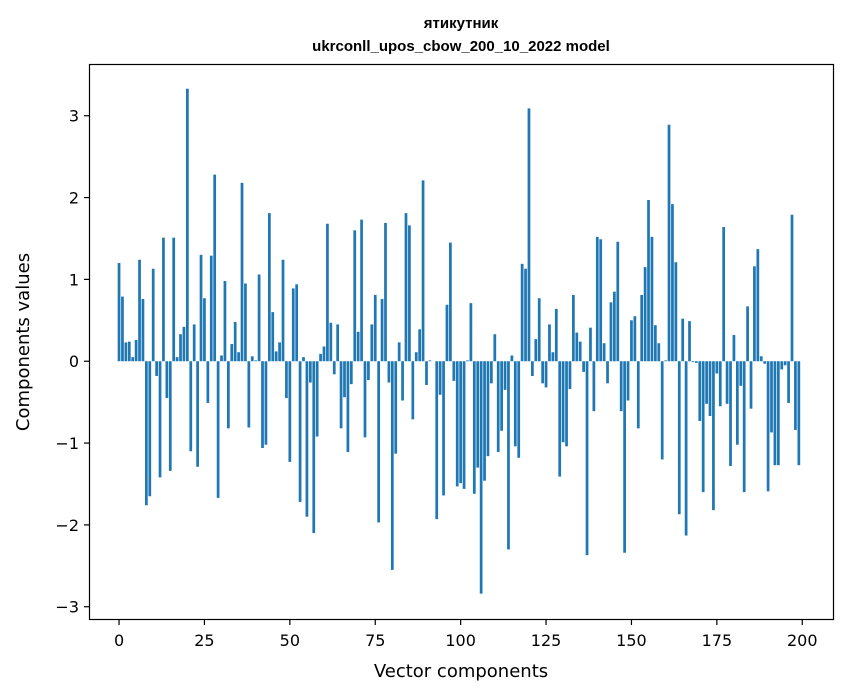 This screenshot has width=847, height=696. What do you see at coordinates (74, 279) in the screenshot?
I see `y-tick-label: 1` at bounding box center [74, 279].